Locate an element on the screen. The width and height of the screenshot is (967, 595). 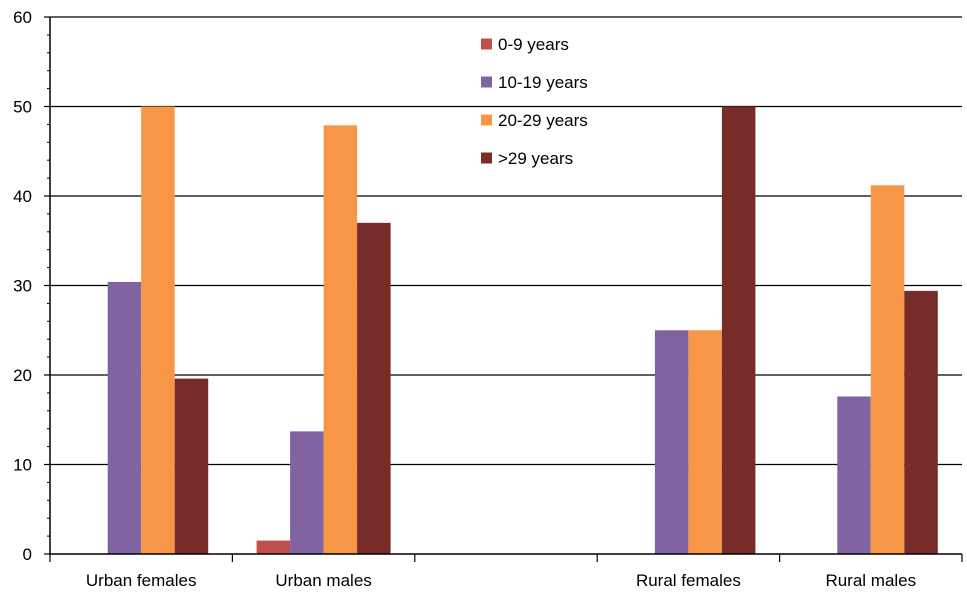
x-tick-label: Urban males is located at coordinates (323, 580).